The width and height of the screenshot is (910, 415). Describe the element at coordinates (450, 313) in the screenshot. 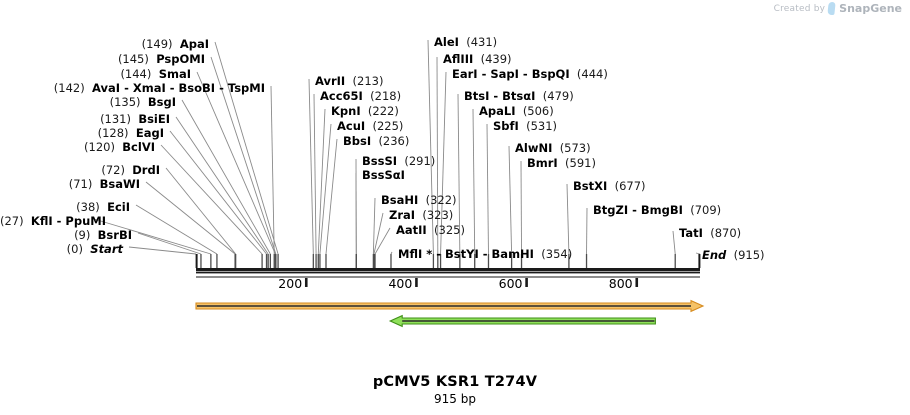

I see `feature-arrows-group` at that location.